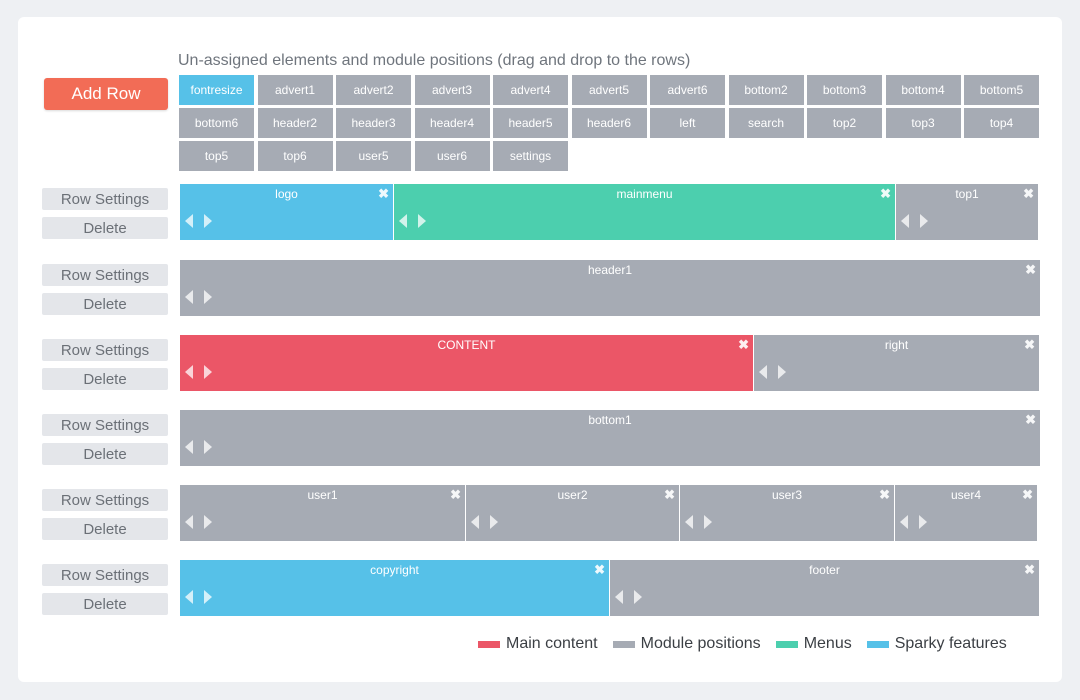 Image resolution: width=1080 pixels, height=700 pixels. What do you see at coordinates (286, 212) in the screenshot?
I see `position-block-logo: logo ✖` at bounding box center [286, 212].